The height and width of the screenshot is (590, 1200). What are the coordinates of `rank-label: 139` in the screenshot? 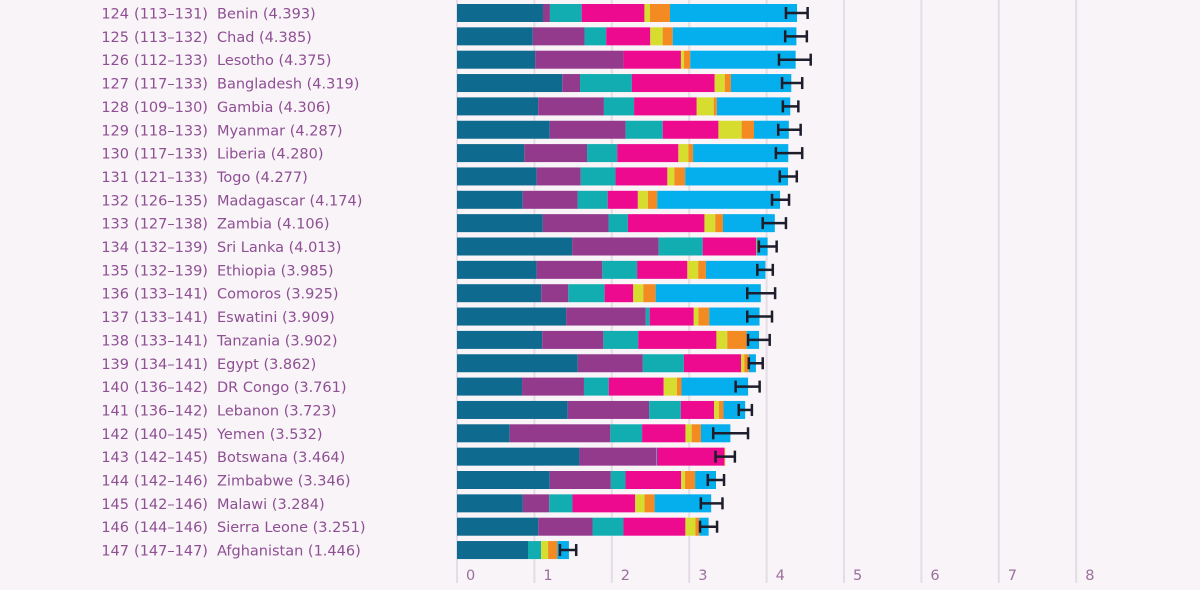 It's located at (115, 365).